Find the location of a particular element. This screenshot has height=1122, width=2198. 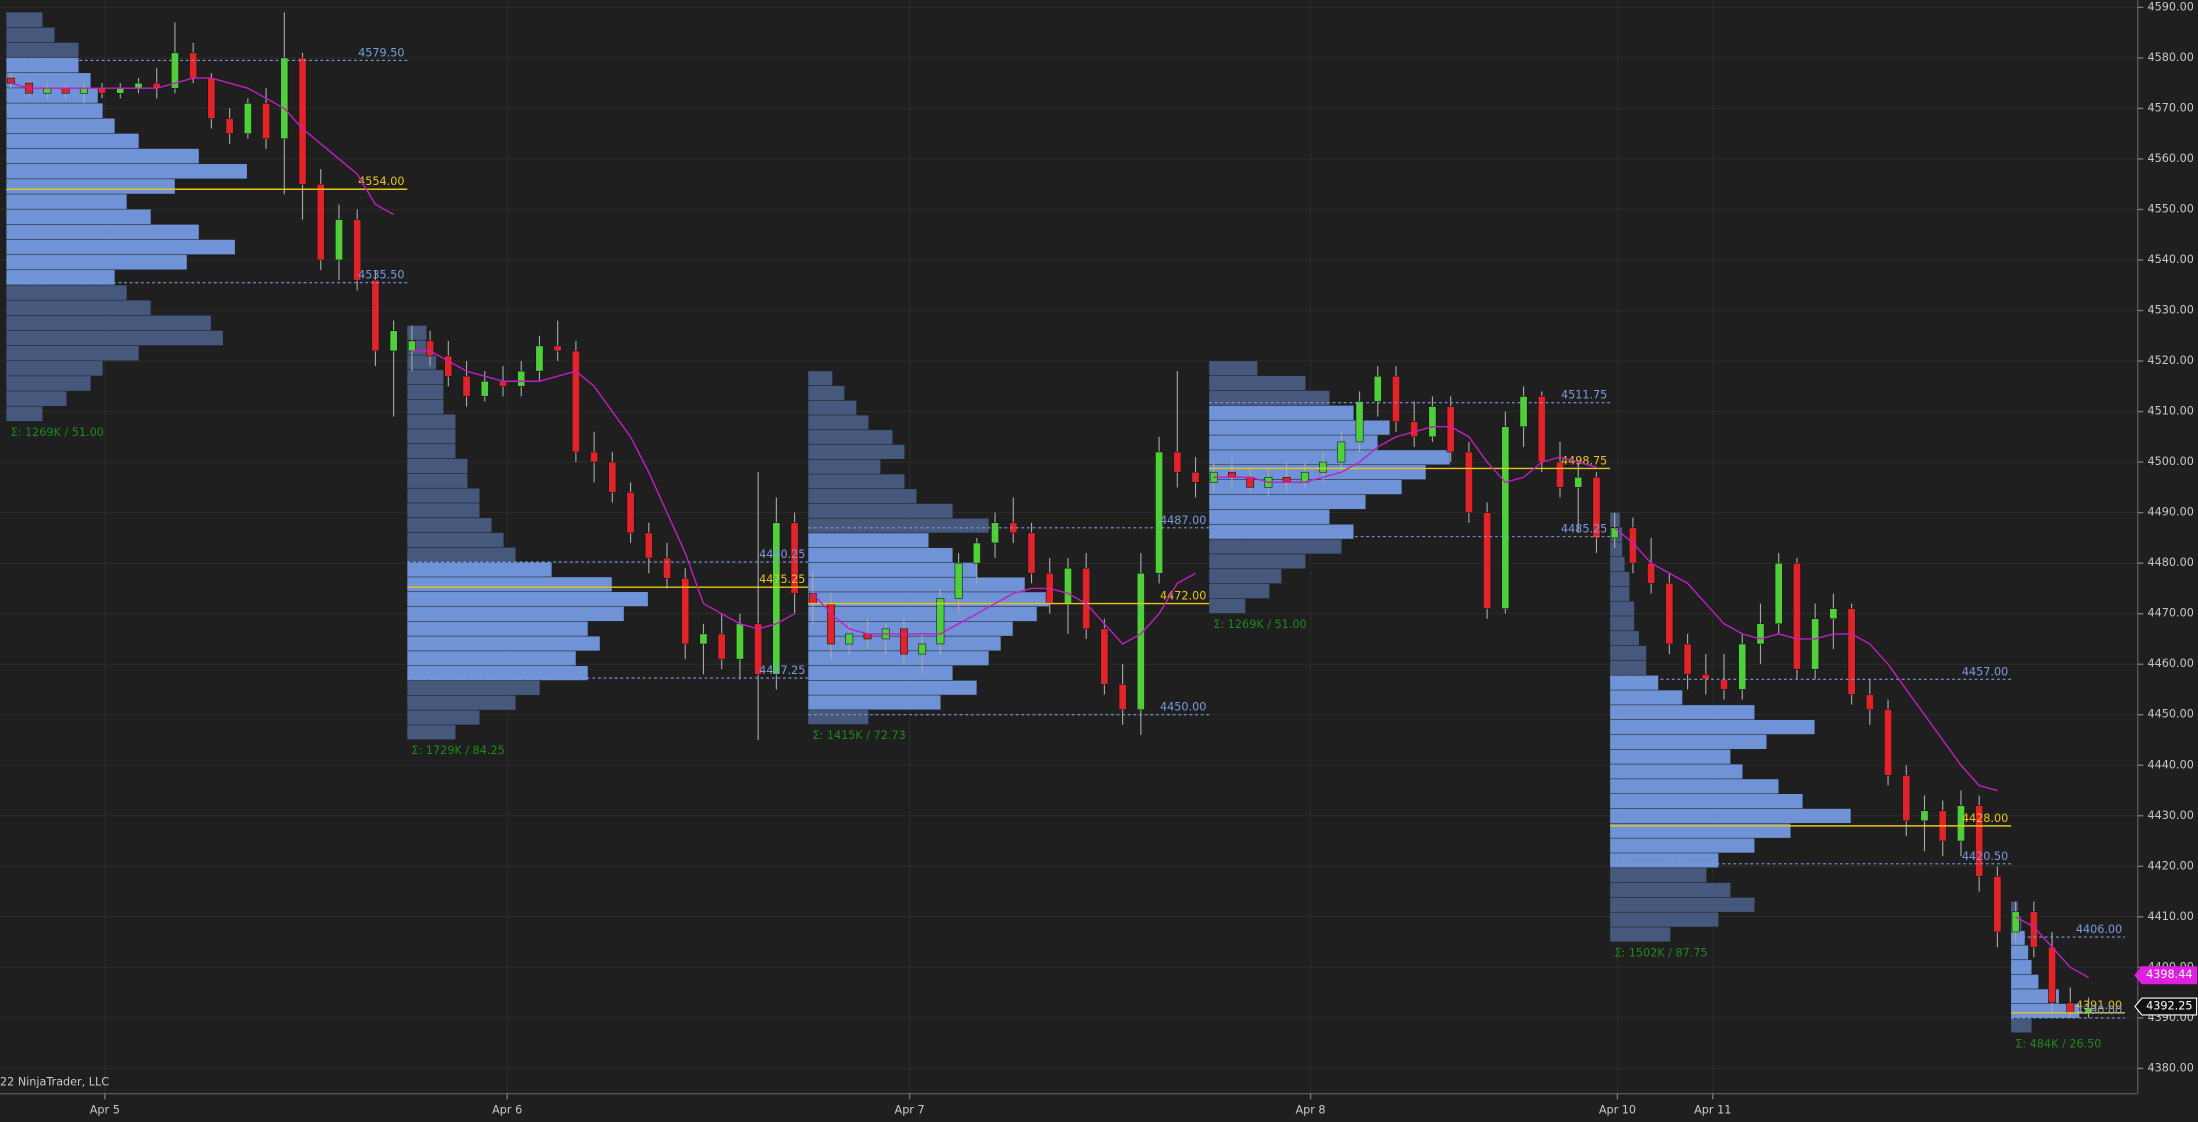

y-tick-label: 4540.00 is located at coordinates (2171, 259).